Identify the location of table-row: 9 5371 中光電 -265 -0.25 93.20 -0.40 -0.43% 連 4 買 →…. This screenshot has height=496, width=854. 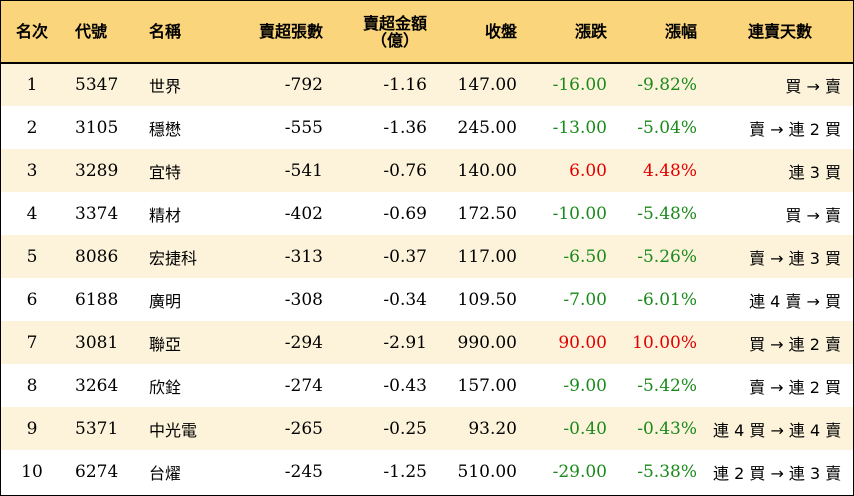
(427, 428).